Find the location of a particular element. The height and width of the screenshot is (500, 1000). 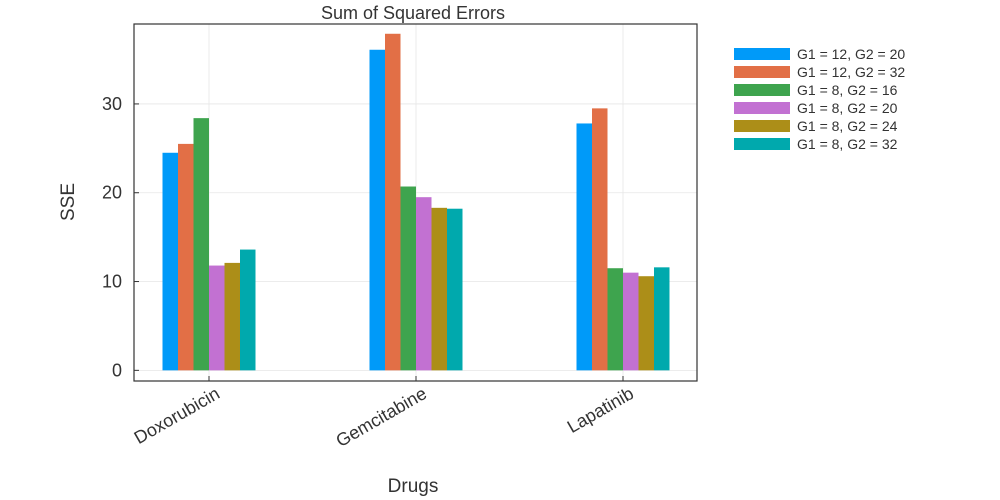

y-tick-label: 0 is located at coordinates (117, 370).